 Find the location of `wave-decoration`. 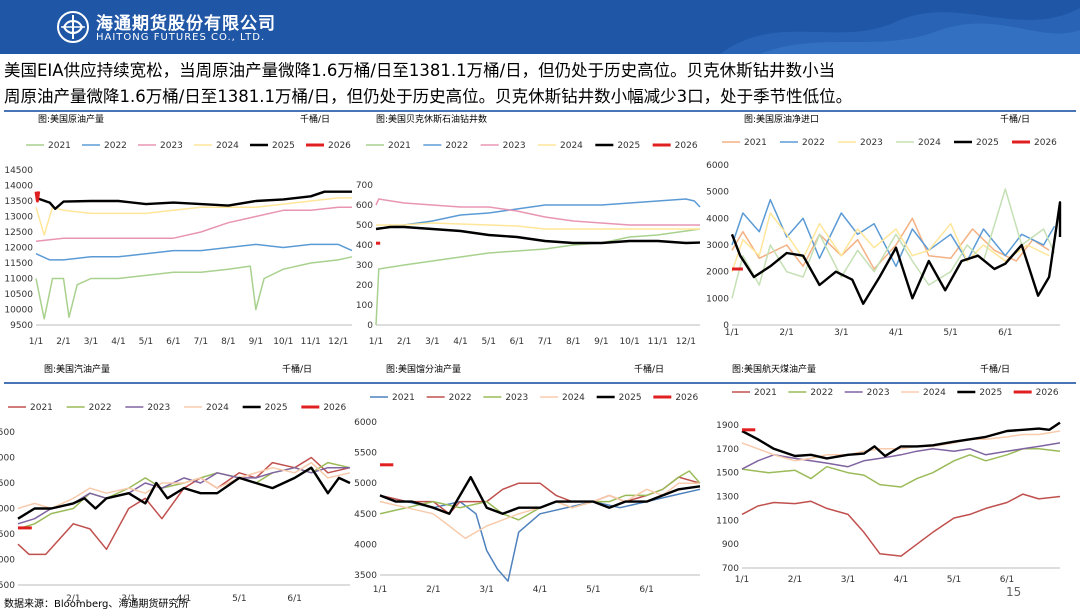

wave-decoration is located at coordinates (900, 31).